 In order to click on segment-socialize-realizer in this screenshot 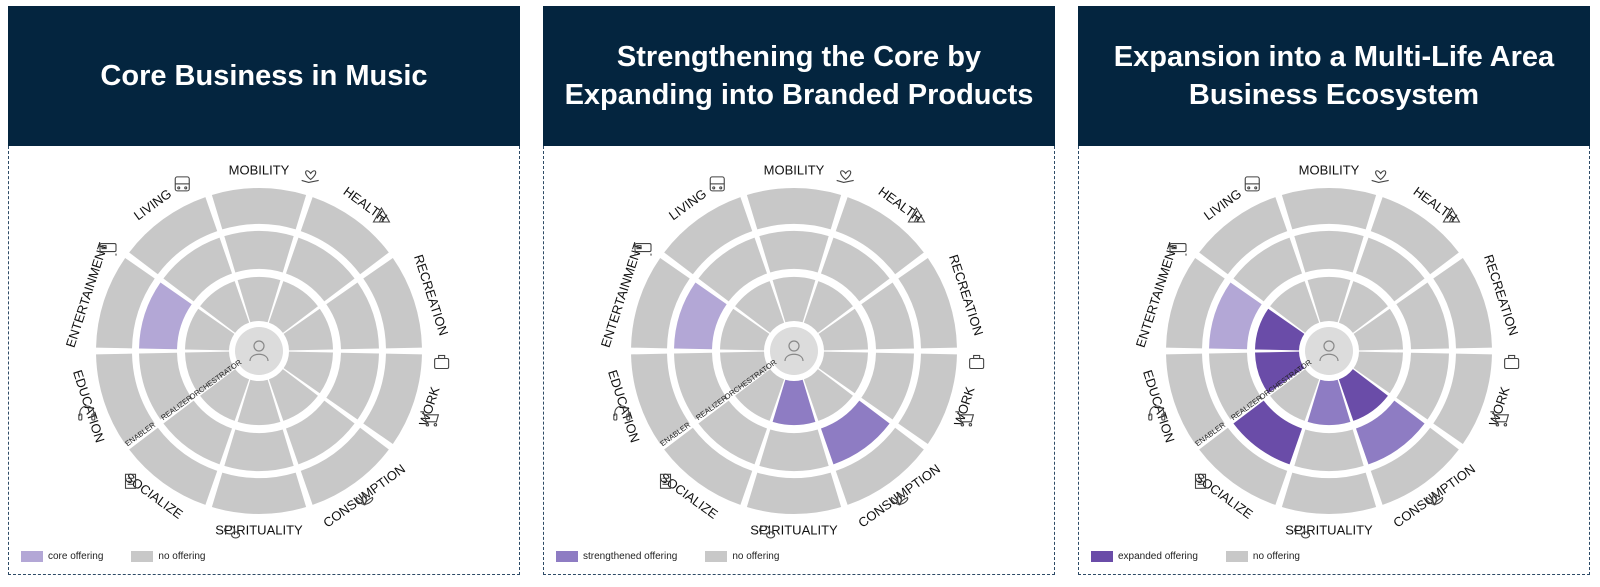, I will do `click(1268, 432)`.